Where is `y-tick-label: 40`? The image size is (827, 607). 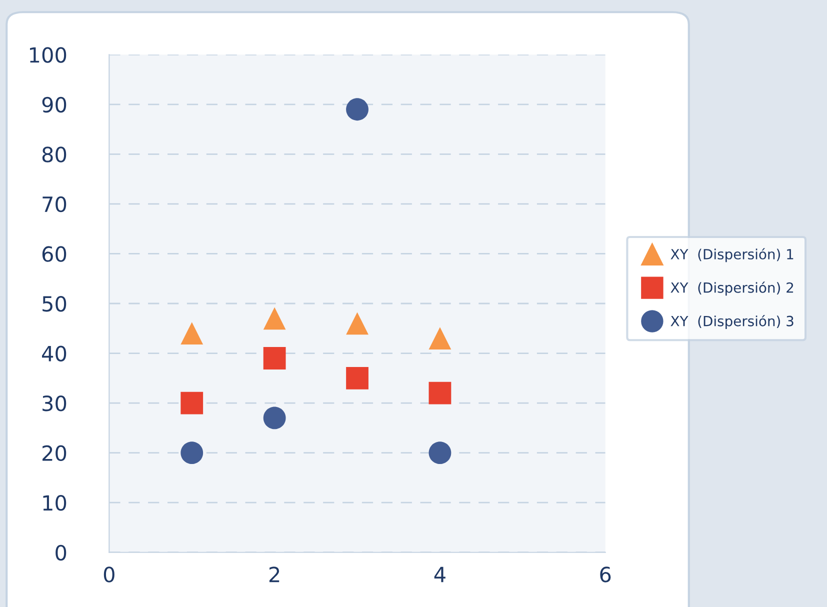
y-tick-label: 40 is located at coordinates (54, 354).